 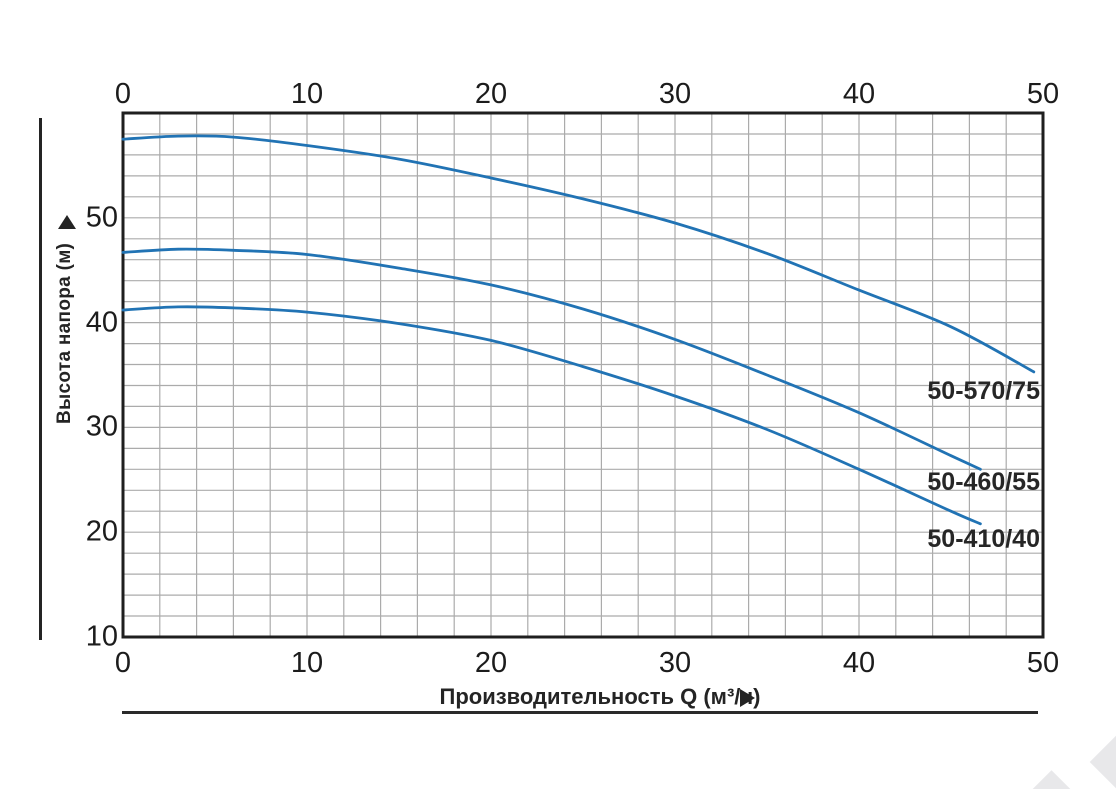 I want to click on x-tick-label-top: 50, so click(x=1043, y=94).